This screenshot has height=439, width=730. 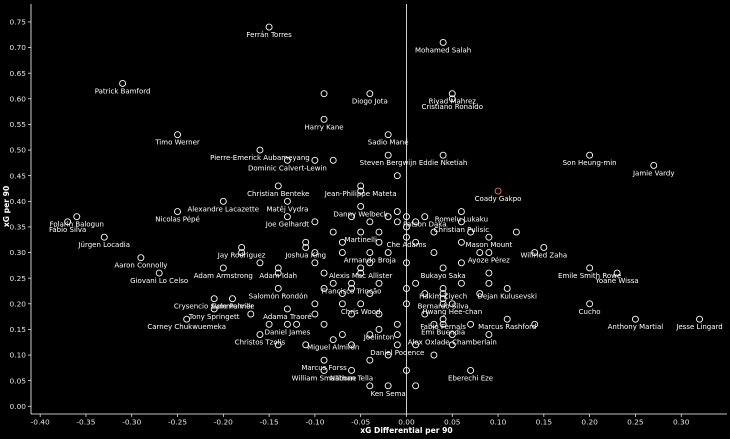 I want to click on x-tick-label: -0.30, so click(x=131, y=422).